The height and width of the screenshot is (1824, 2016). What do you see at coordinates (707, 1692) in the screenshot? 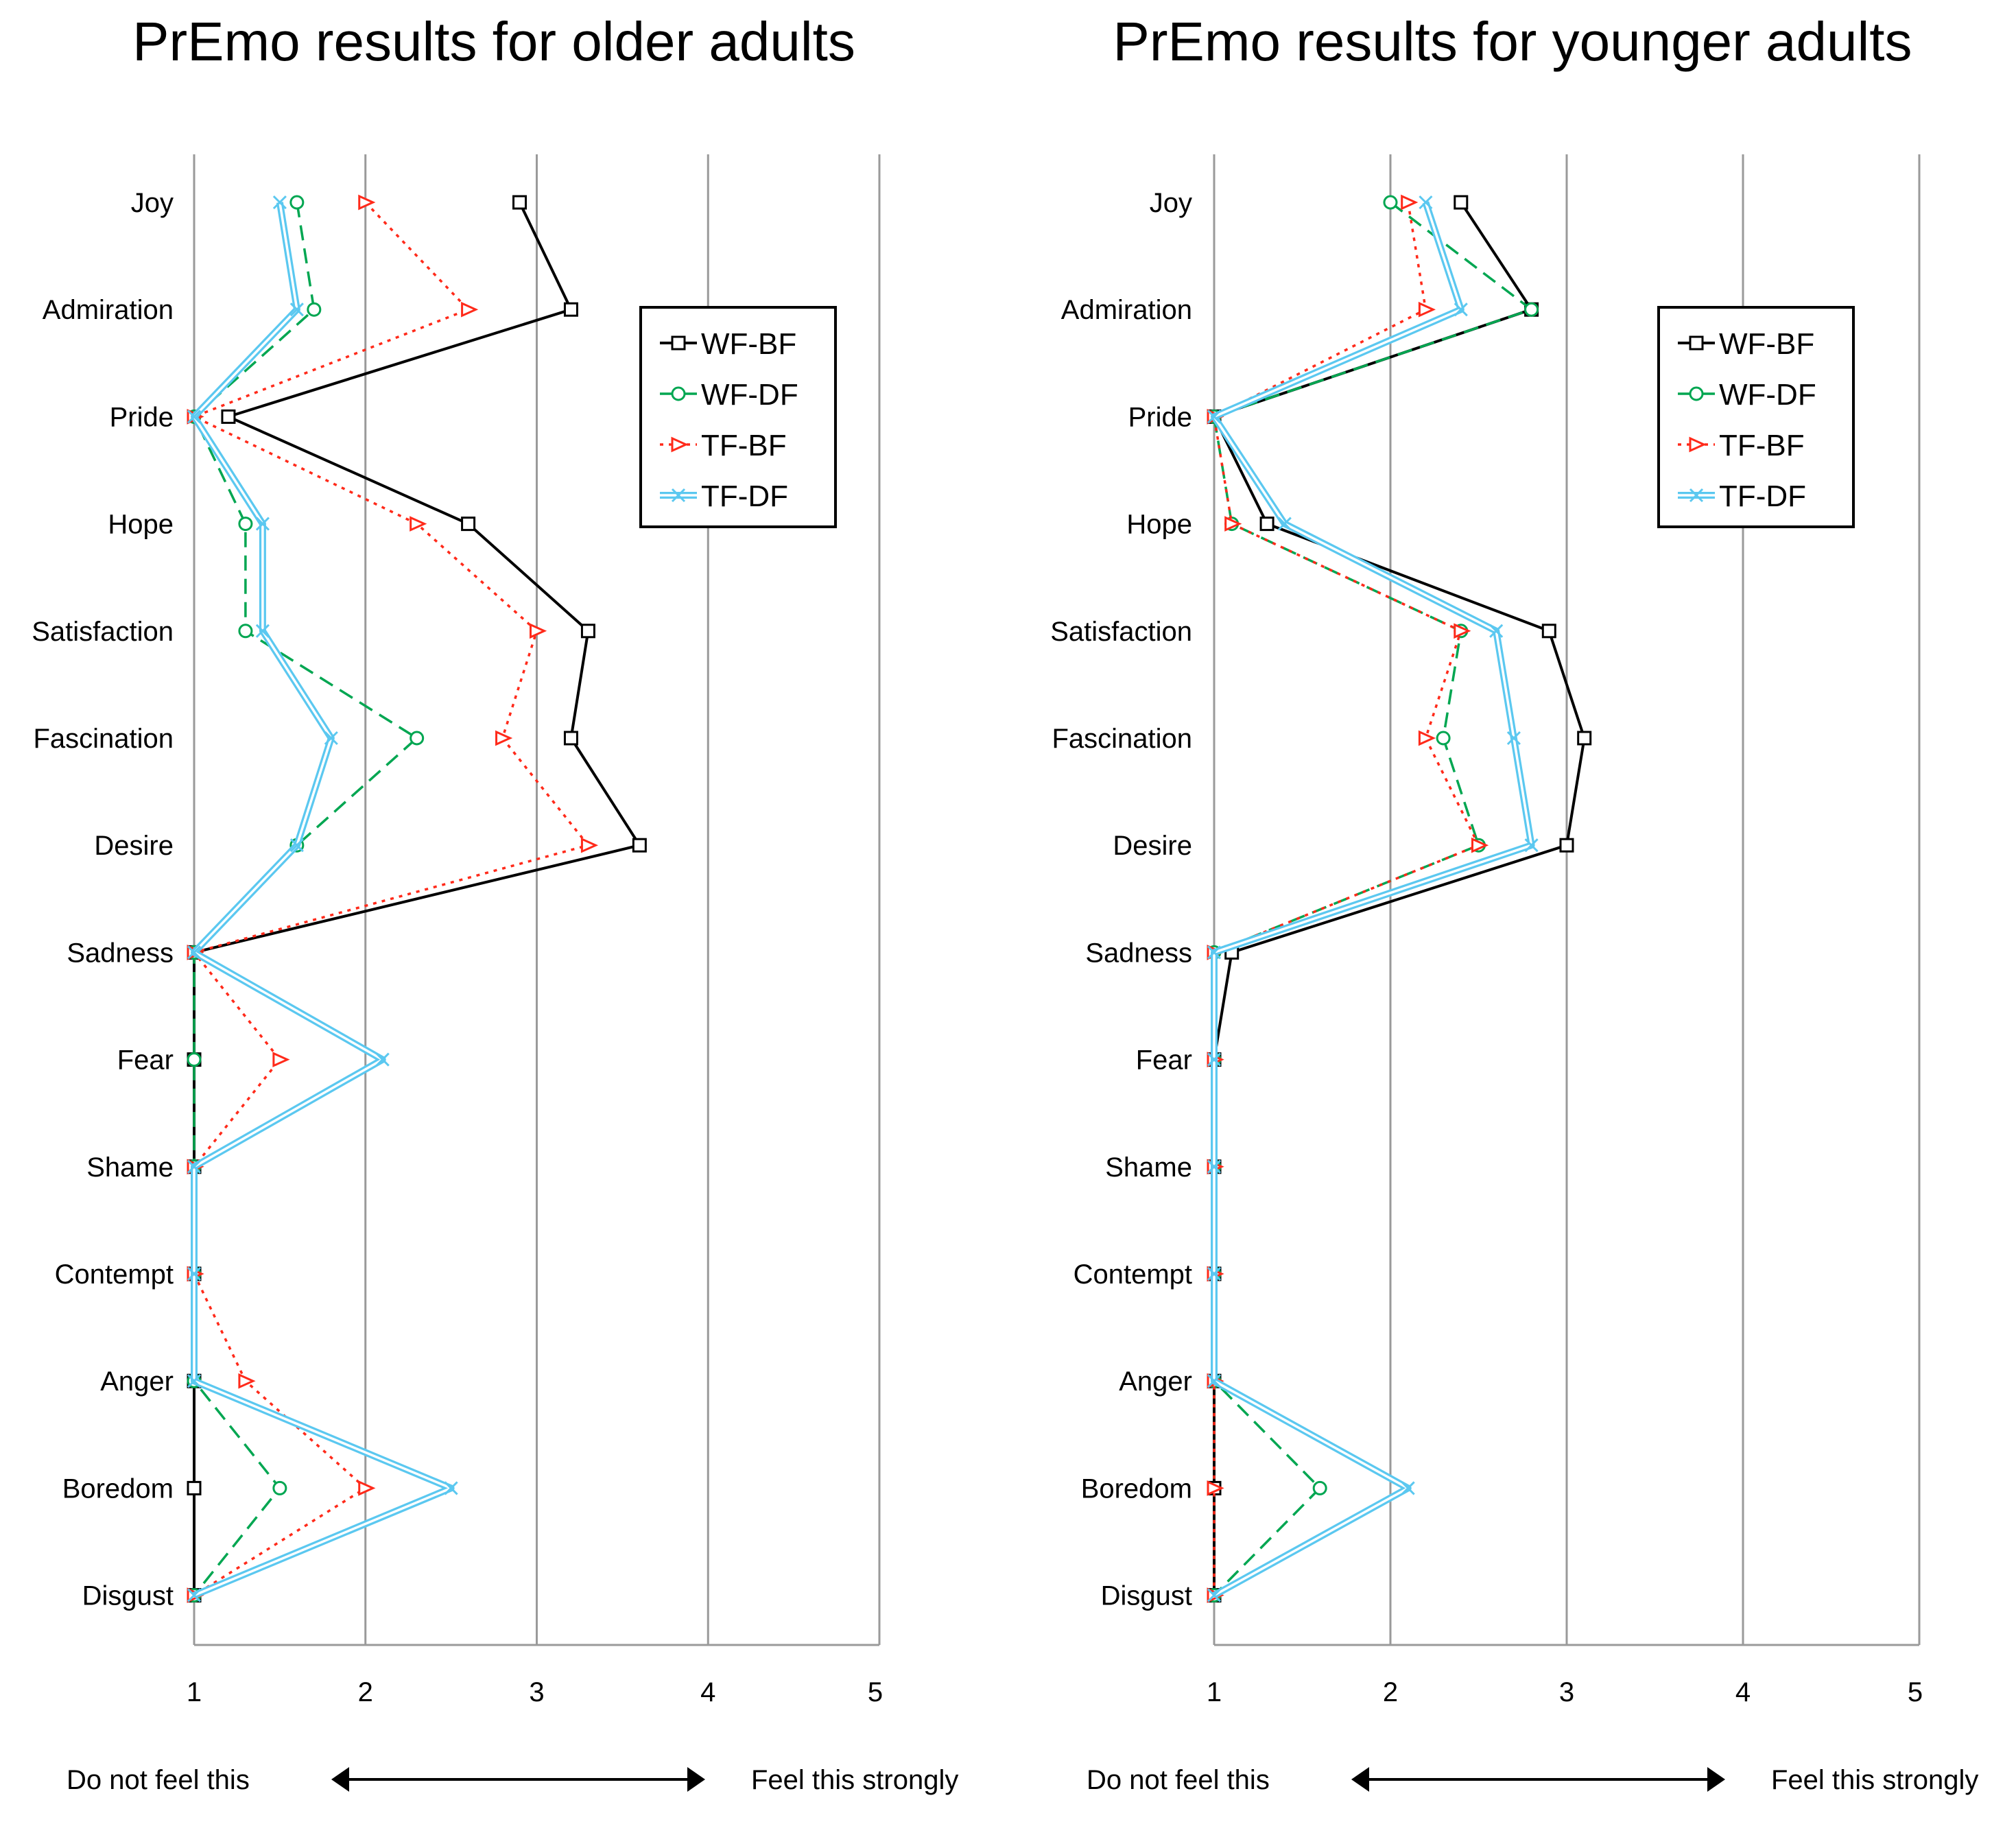
I see `panel-1-xtick-4: 4` at bounding box center [707, 1692].